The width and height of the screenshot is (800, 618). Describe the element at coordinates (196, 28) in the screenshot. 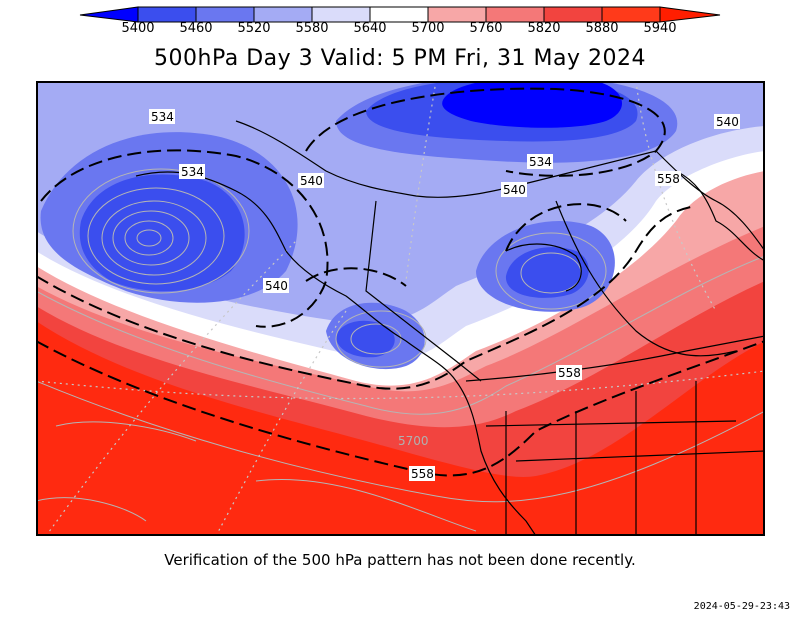

I see `colorbar-label: 5460` at that location.